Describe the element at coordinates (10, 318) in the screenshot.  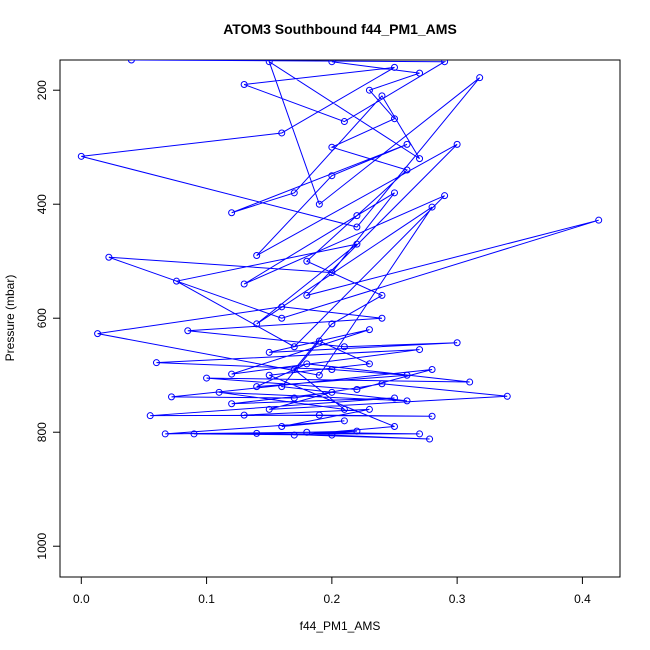
I see `y-axis-label: Pressure (mbar)` at that location.